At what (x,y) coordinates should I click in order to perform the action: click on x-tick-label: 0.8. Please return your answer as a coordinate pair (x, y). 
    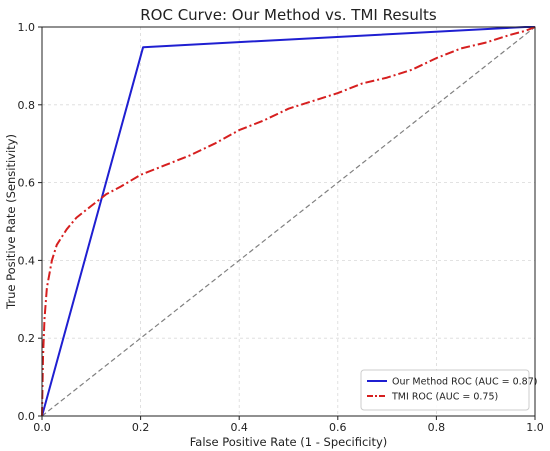
    Looking at the image, I should click on (437, 427).